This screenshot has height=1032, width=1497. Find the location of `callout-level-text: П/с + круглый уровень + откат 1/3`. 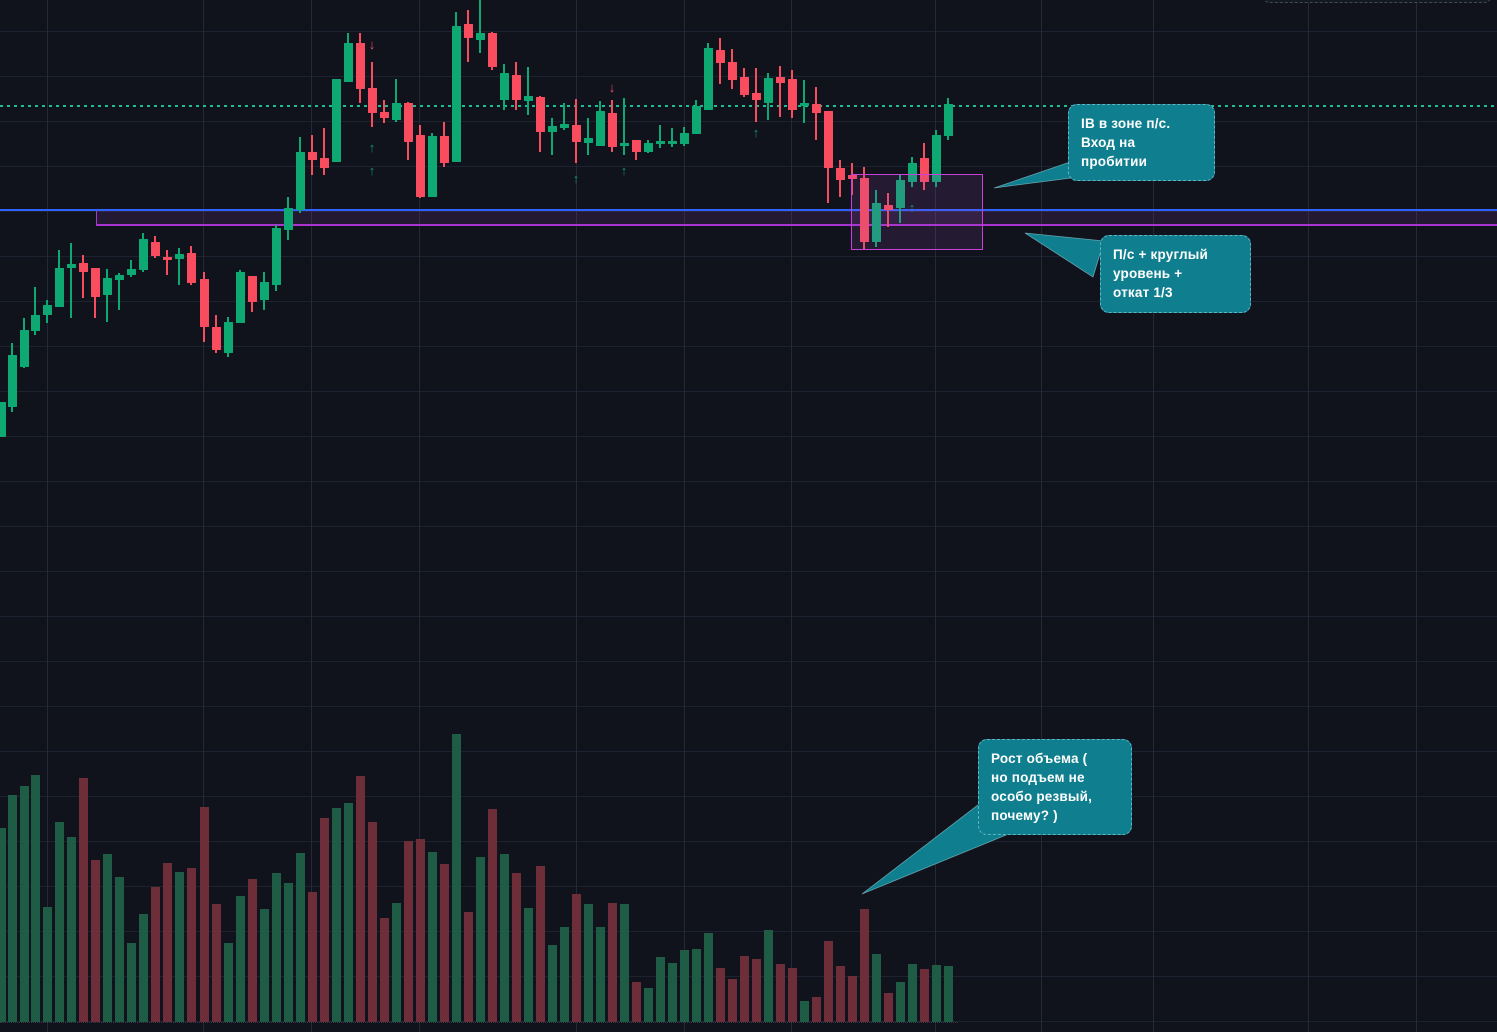

callout-level-text: П/с + круглый уровень + откат 1/3 is located at coordinates (1160, 273).